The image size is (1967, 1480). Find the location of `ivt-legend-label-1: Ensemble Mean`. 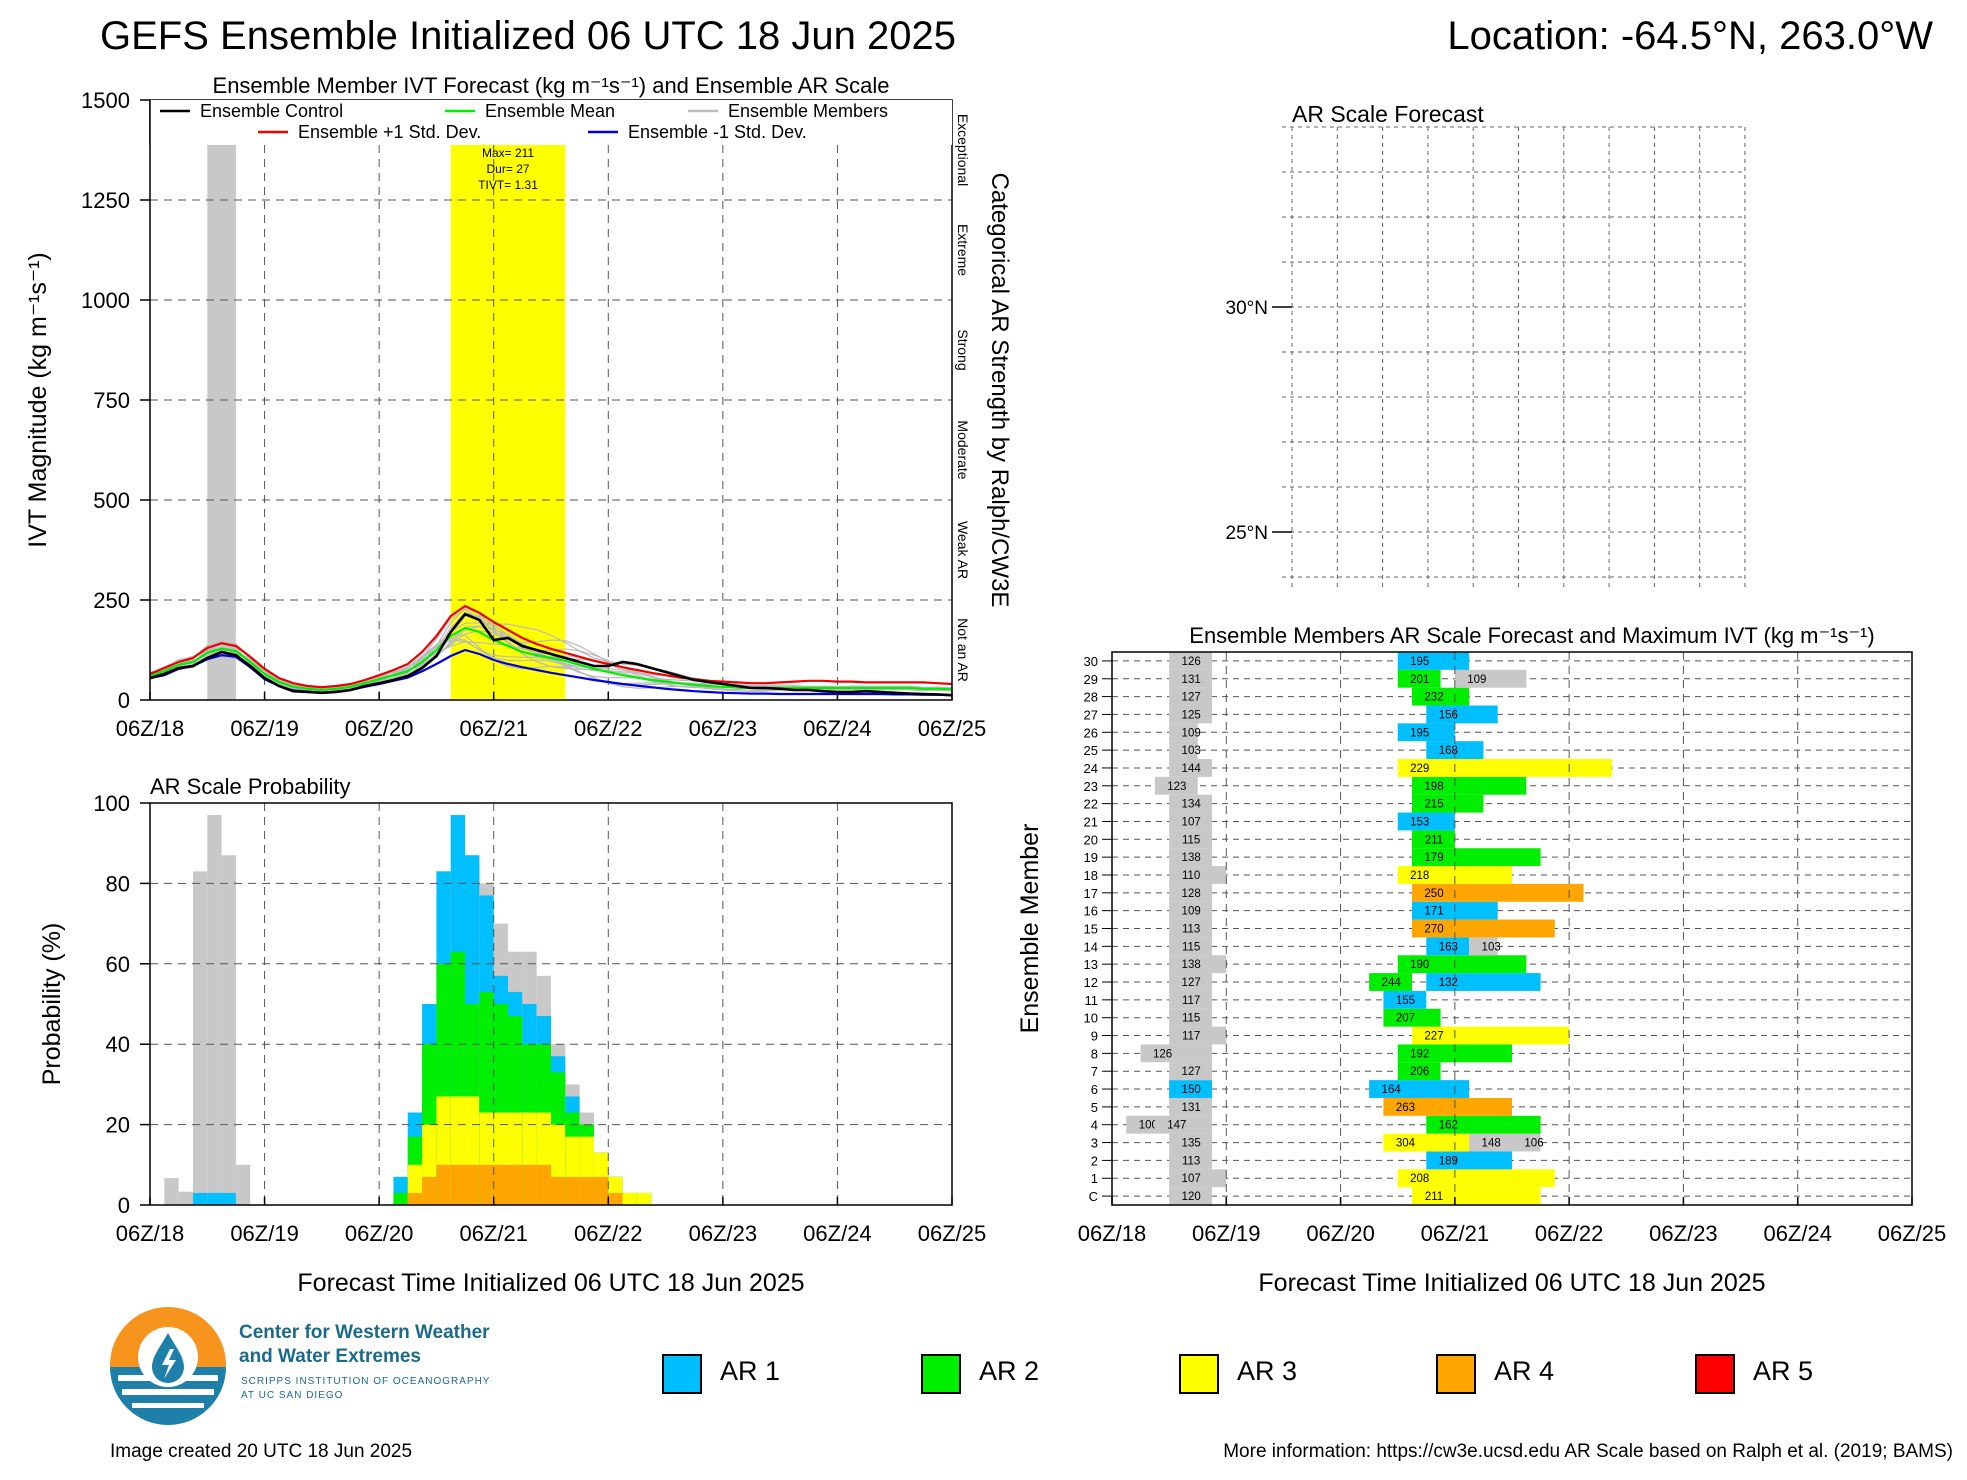

ivt-legend-label-1: Ensemble Mean is located at coordinates (550, 111).